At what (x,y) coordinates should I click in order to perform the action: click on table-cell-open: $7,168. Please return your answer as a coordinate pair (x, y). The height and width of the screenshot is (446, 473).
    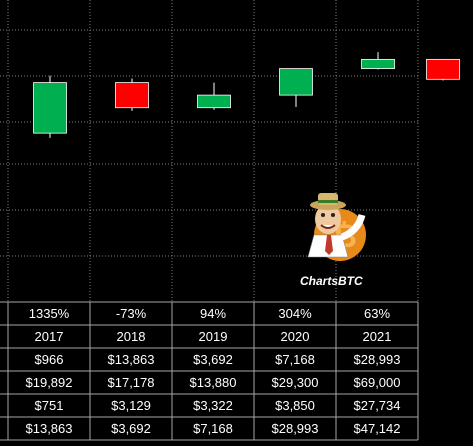
    Looking at the image, I should click on (295, 359).